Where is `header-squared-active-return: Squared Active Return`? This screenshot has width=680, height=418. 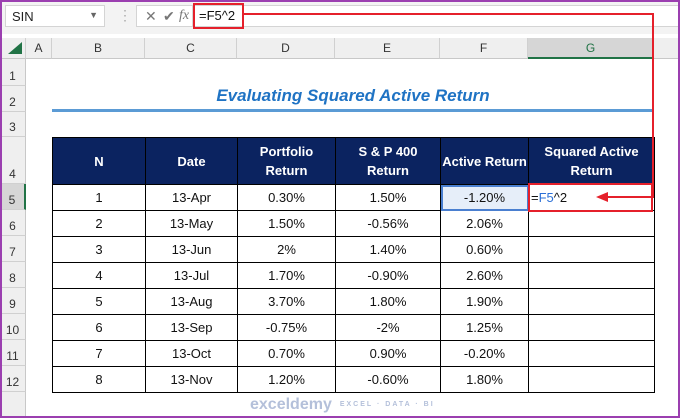
header-squared-active-return: Squared Active Return is located at coordinates (591, 161).